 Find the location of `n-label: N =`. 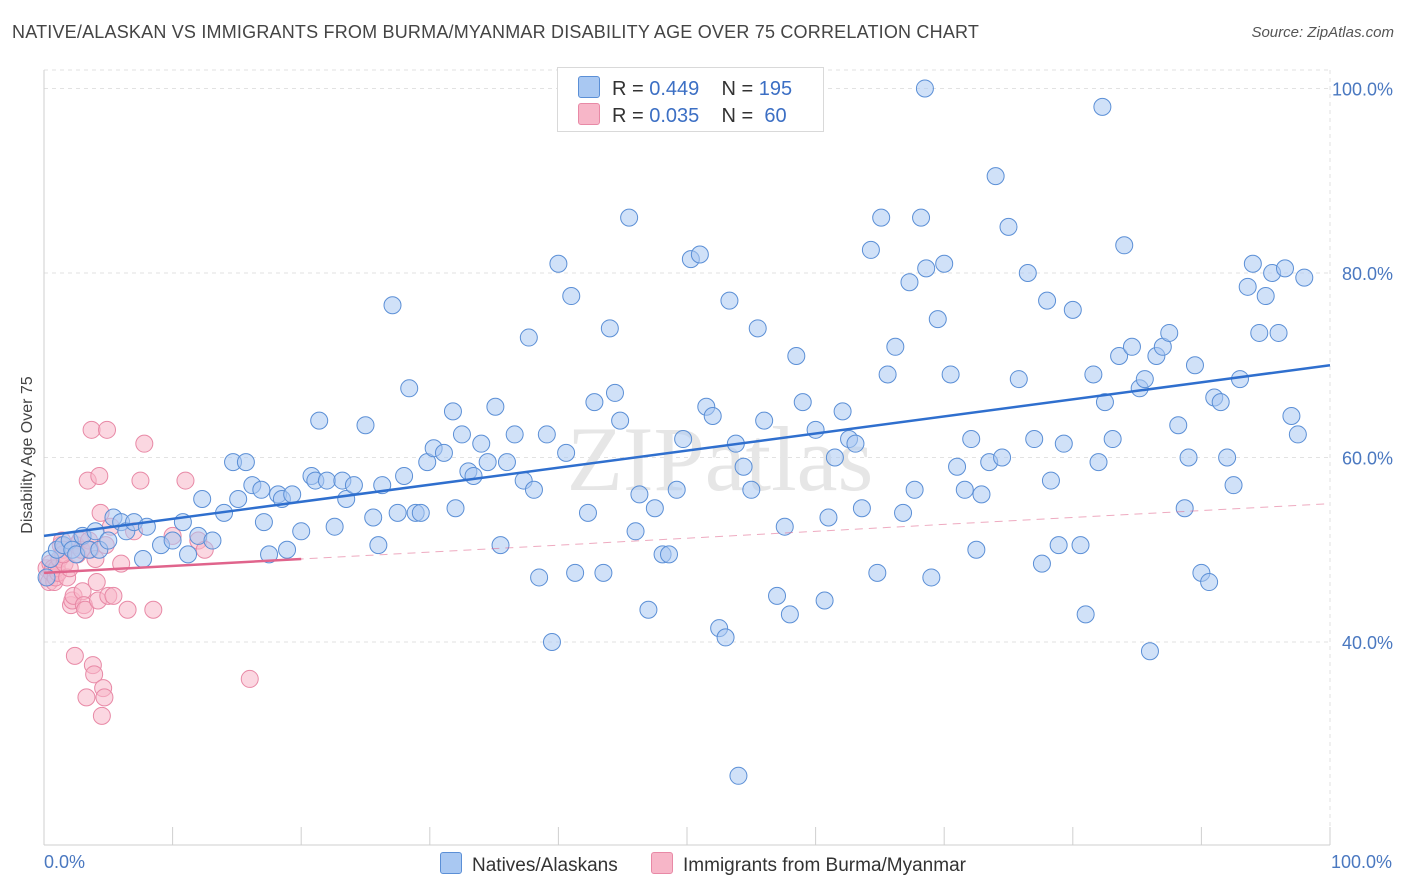

n-label: N = is located at coordinates (740, 89).